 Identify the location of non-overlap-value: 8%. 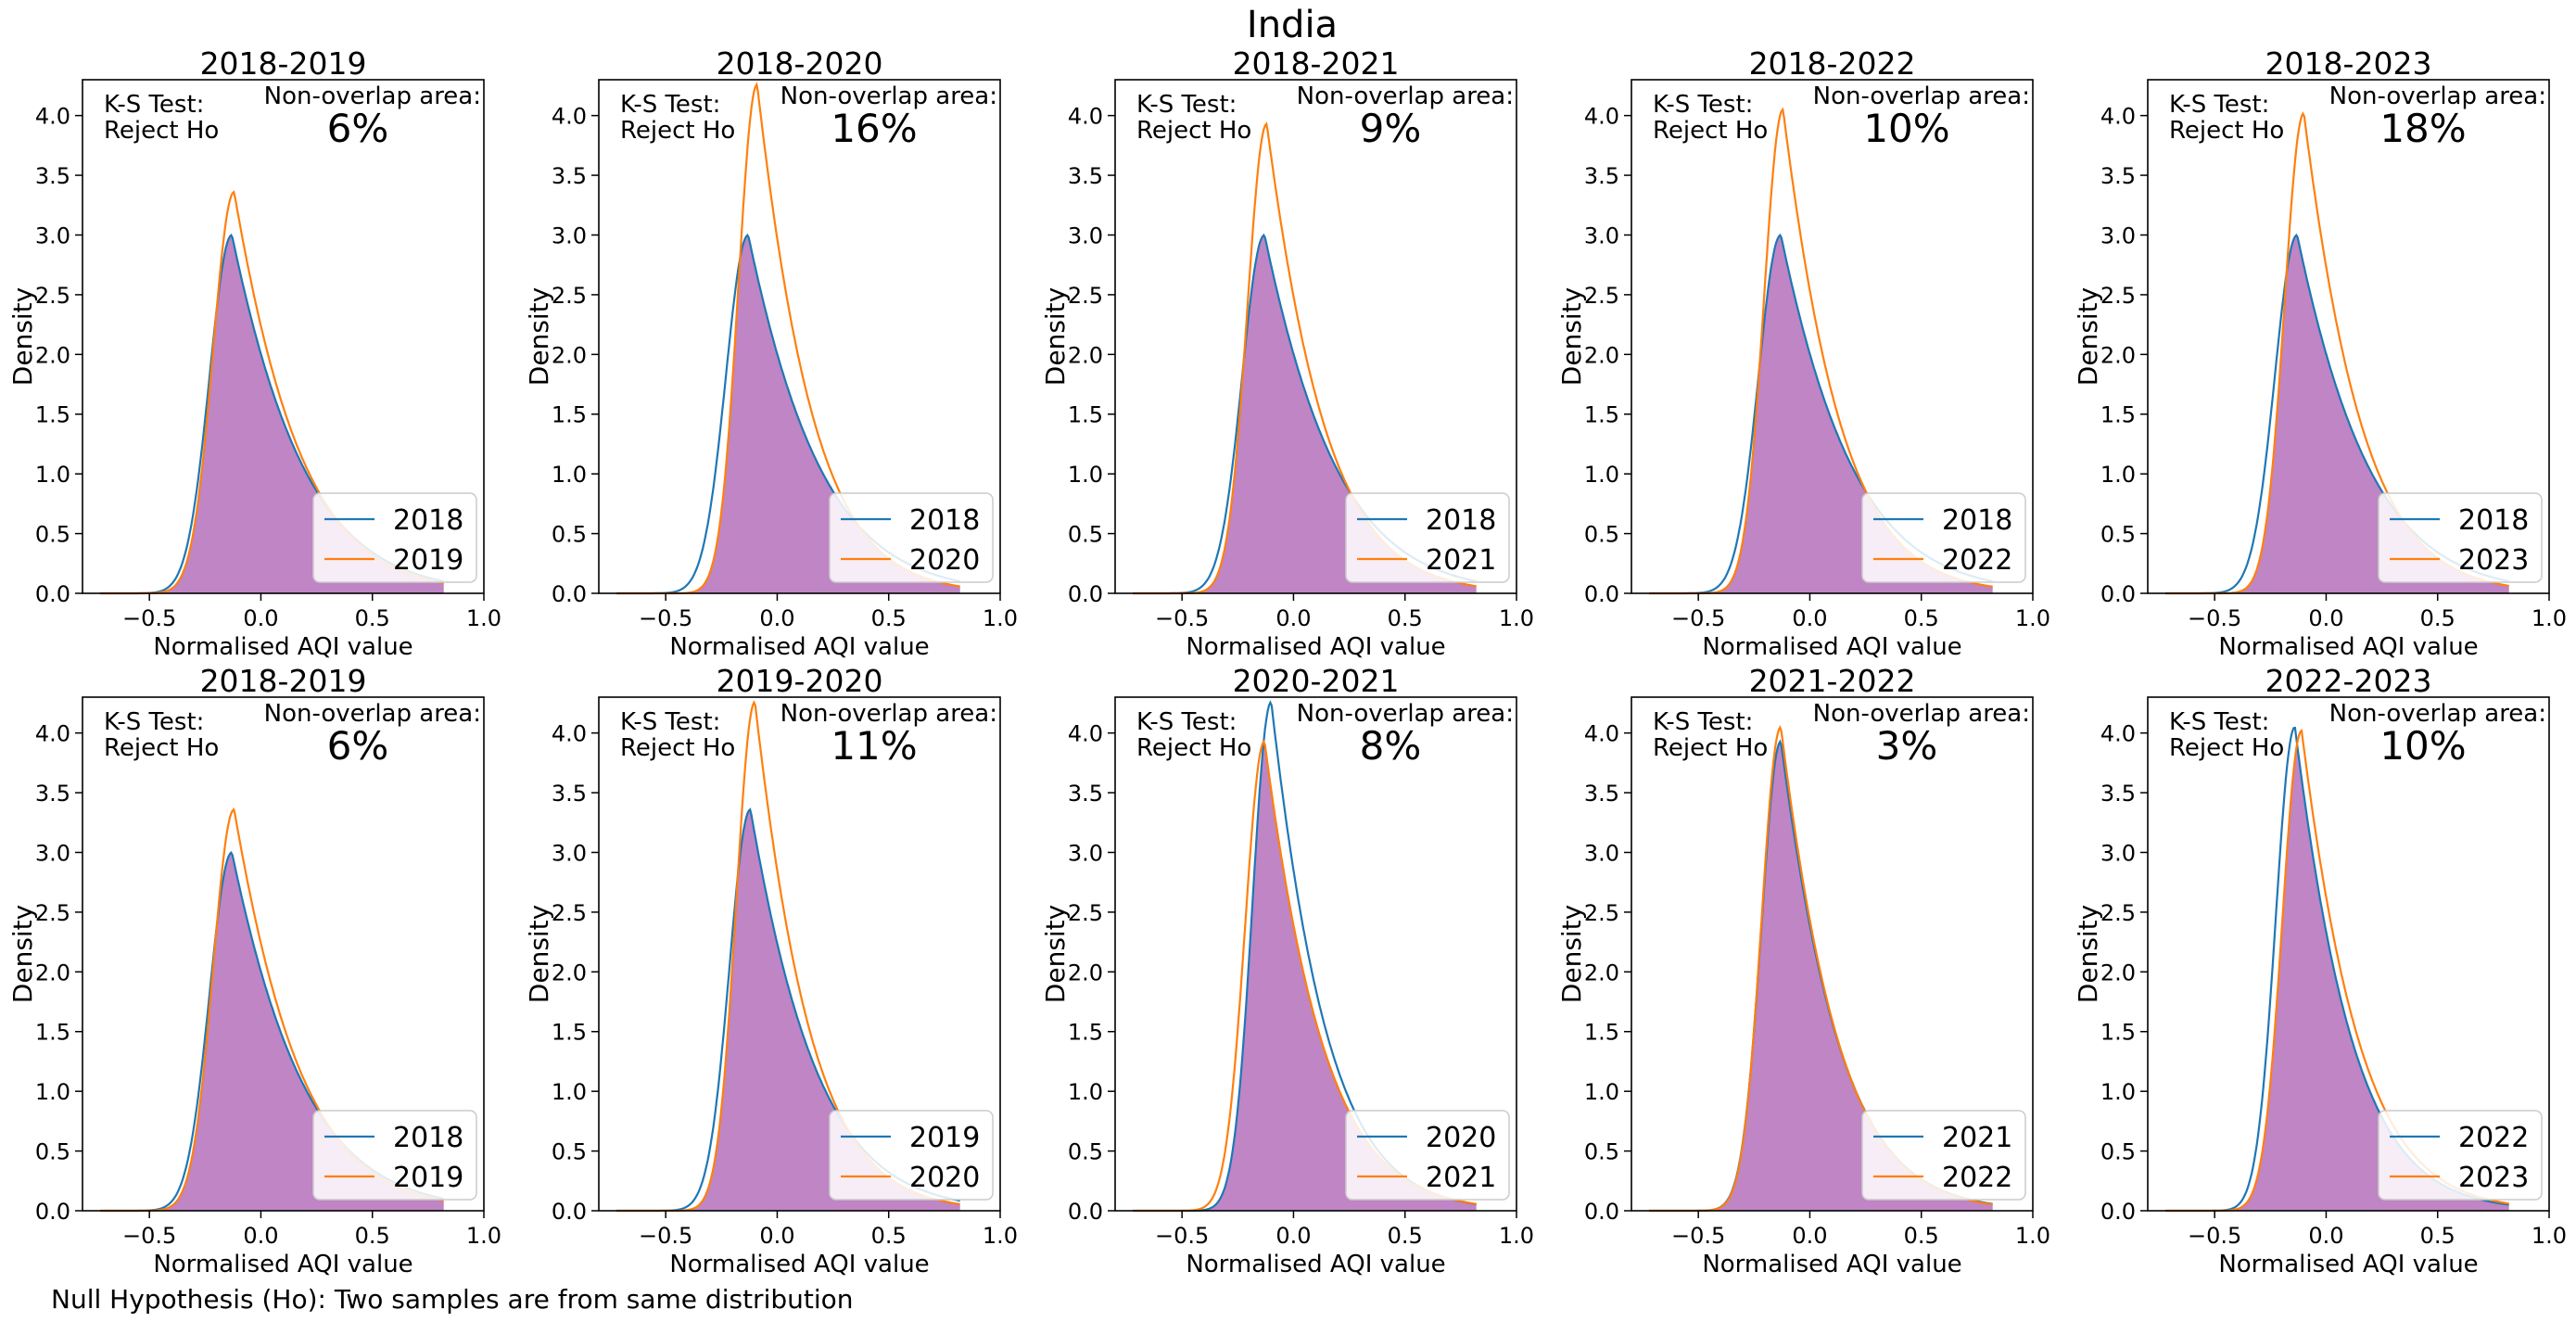
(1391, 746).